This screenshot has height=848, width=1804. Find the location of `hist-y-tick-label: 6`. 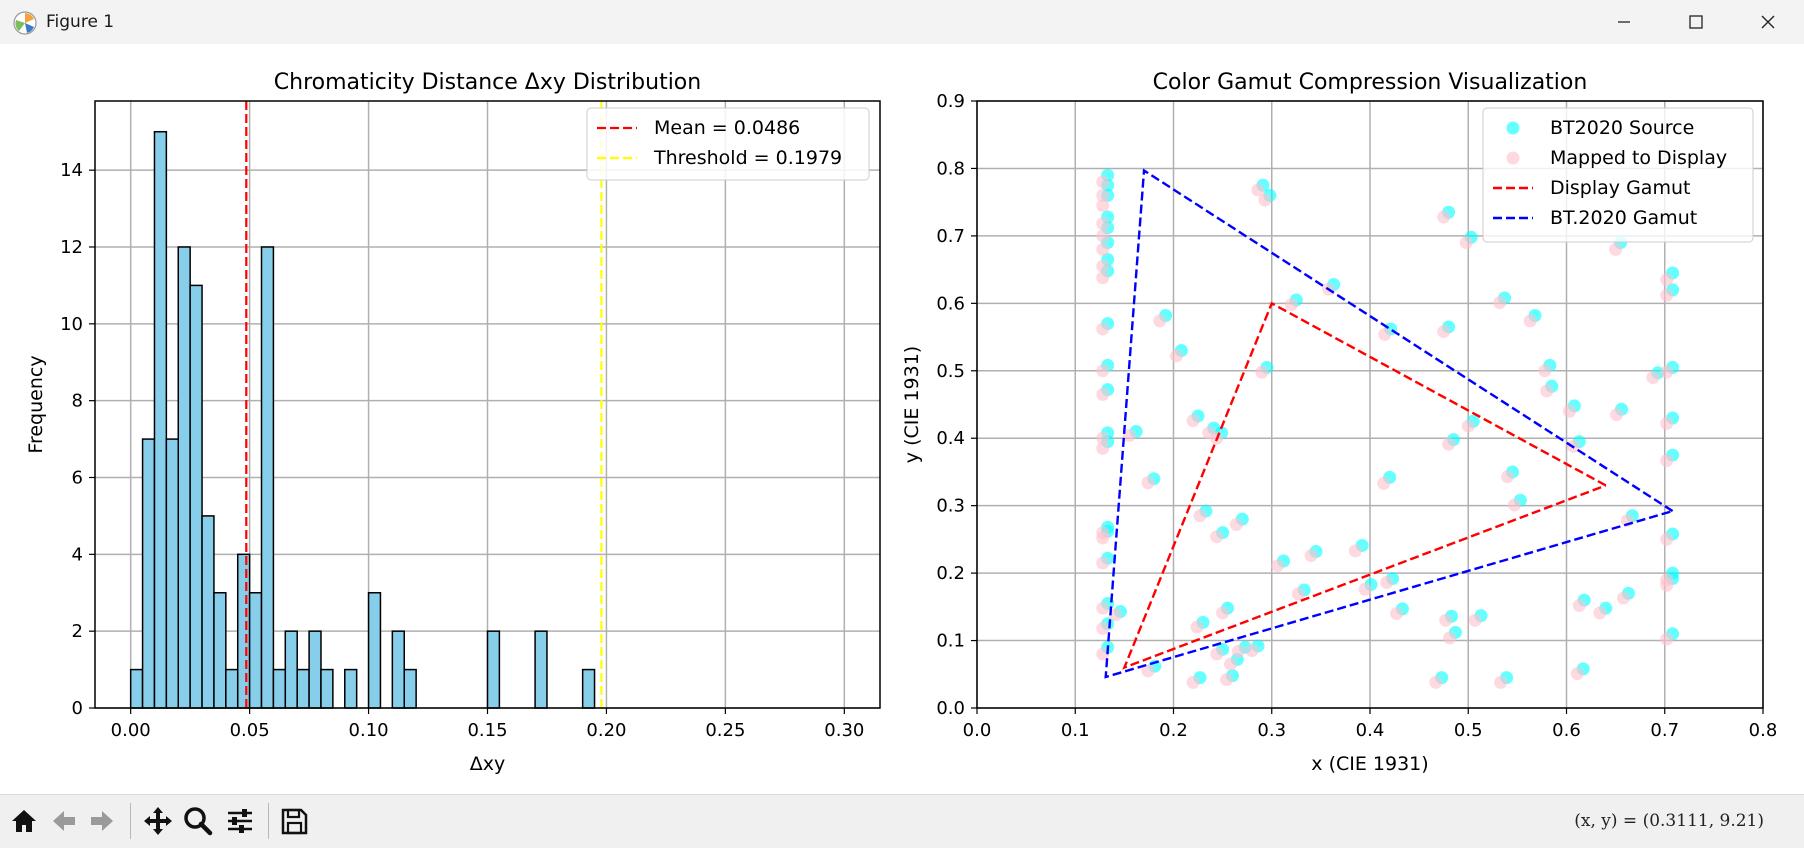

hist-y-tick-label: 6 is located at coordinates (77, 477).